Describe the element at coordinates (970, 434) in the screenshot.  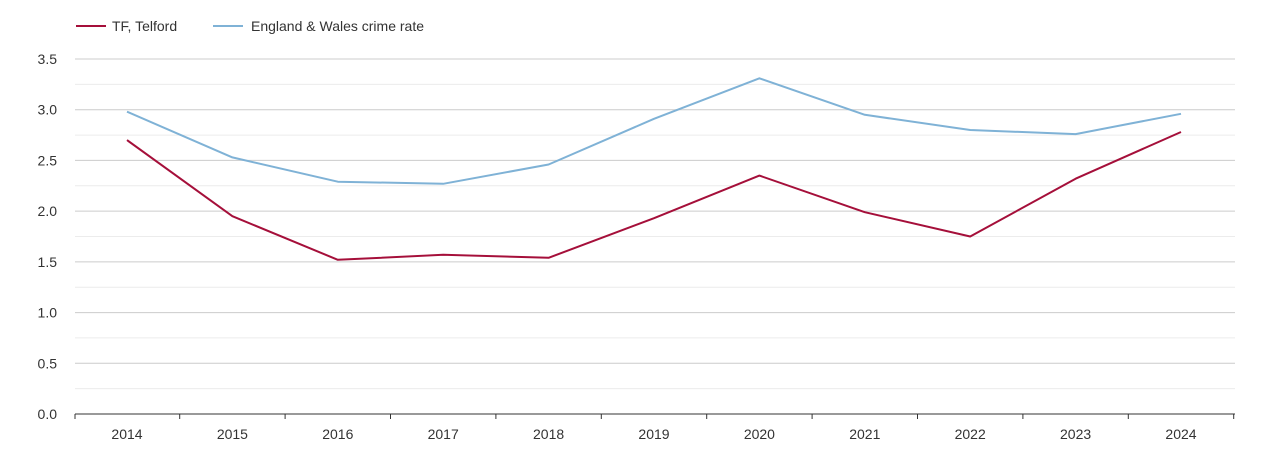
I see `x-tick-label: 2022` at that location.